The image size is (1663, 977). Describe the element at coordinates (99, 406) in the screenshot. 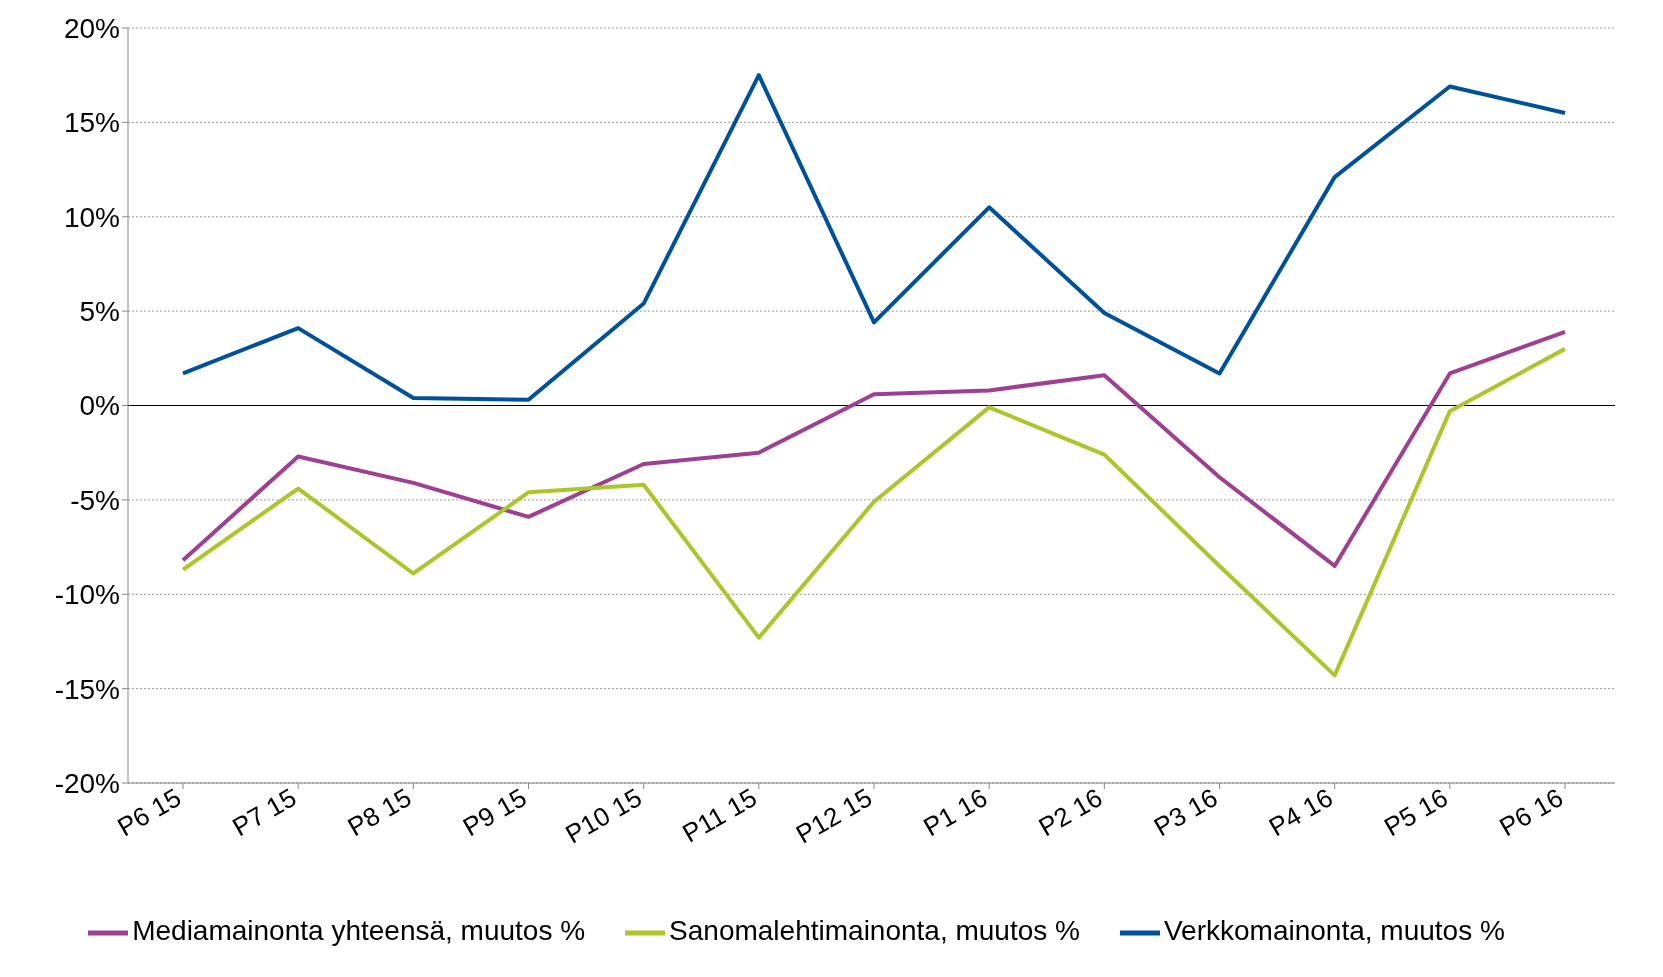

I see `y-tick-label: 0%` at that location.